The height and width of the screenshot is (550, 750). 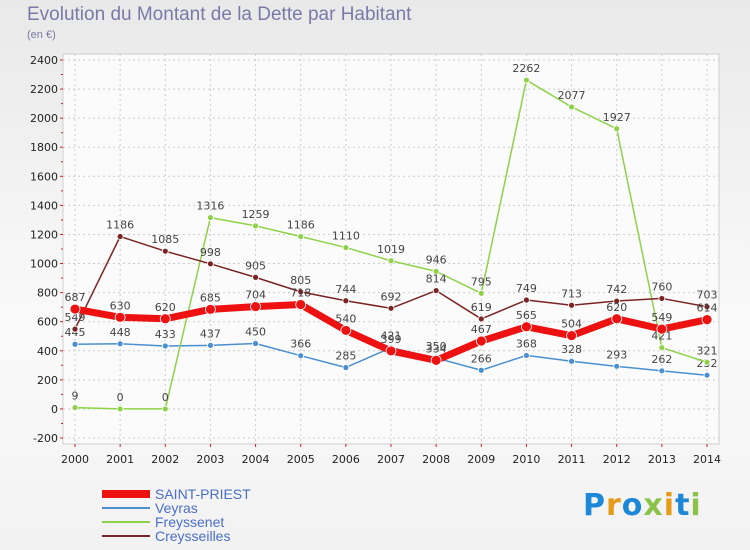 What do you see at coordinates (653, 505) in the screenshot?
I see `logo-letter: x` at bounding box center [653, 505].